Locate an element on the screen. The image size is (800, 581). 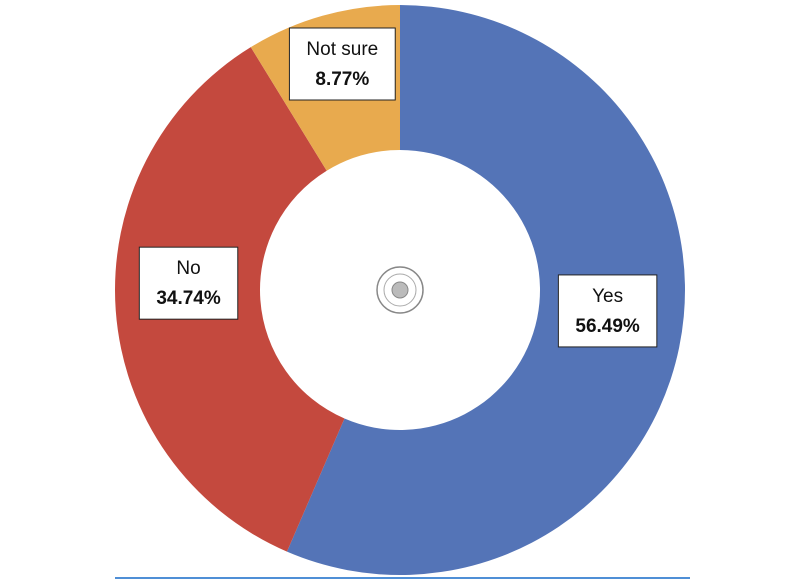
label-value: 8.77% is located at coordinates (342, 79).